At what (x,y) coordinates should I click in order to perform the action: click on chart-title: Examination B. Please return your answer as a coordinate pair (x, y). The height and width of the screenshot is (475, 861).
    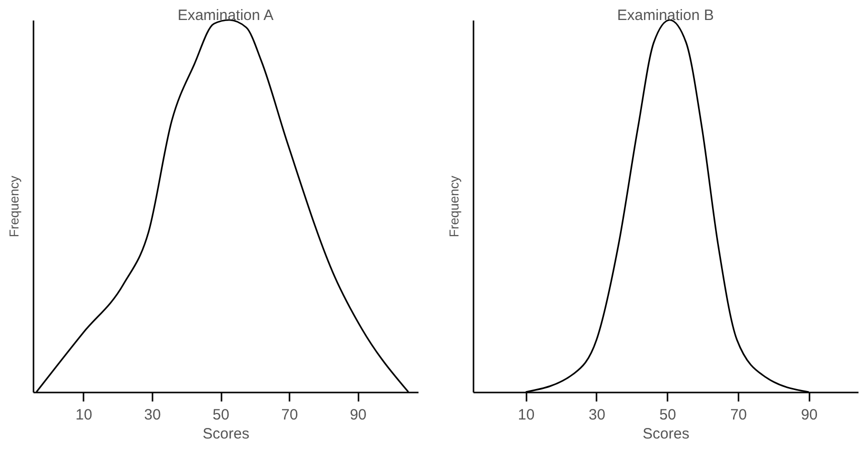
    Looking at the image, I should click on (665, 15).